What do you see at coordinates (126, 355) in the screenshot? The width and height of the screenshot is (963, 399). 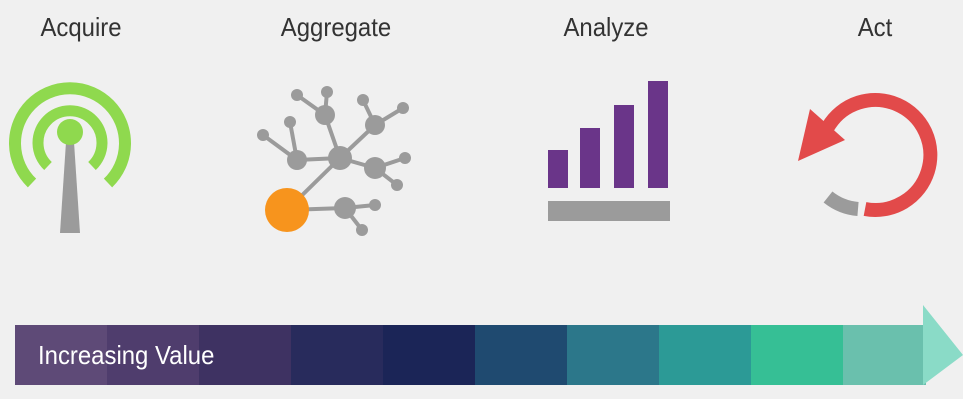 I see `increasing-value-label: Increasing Value` at bounding box center [126, 355].